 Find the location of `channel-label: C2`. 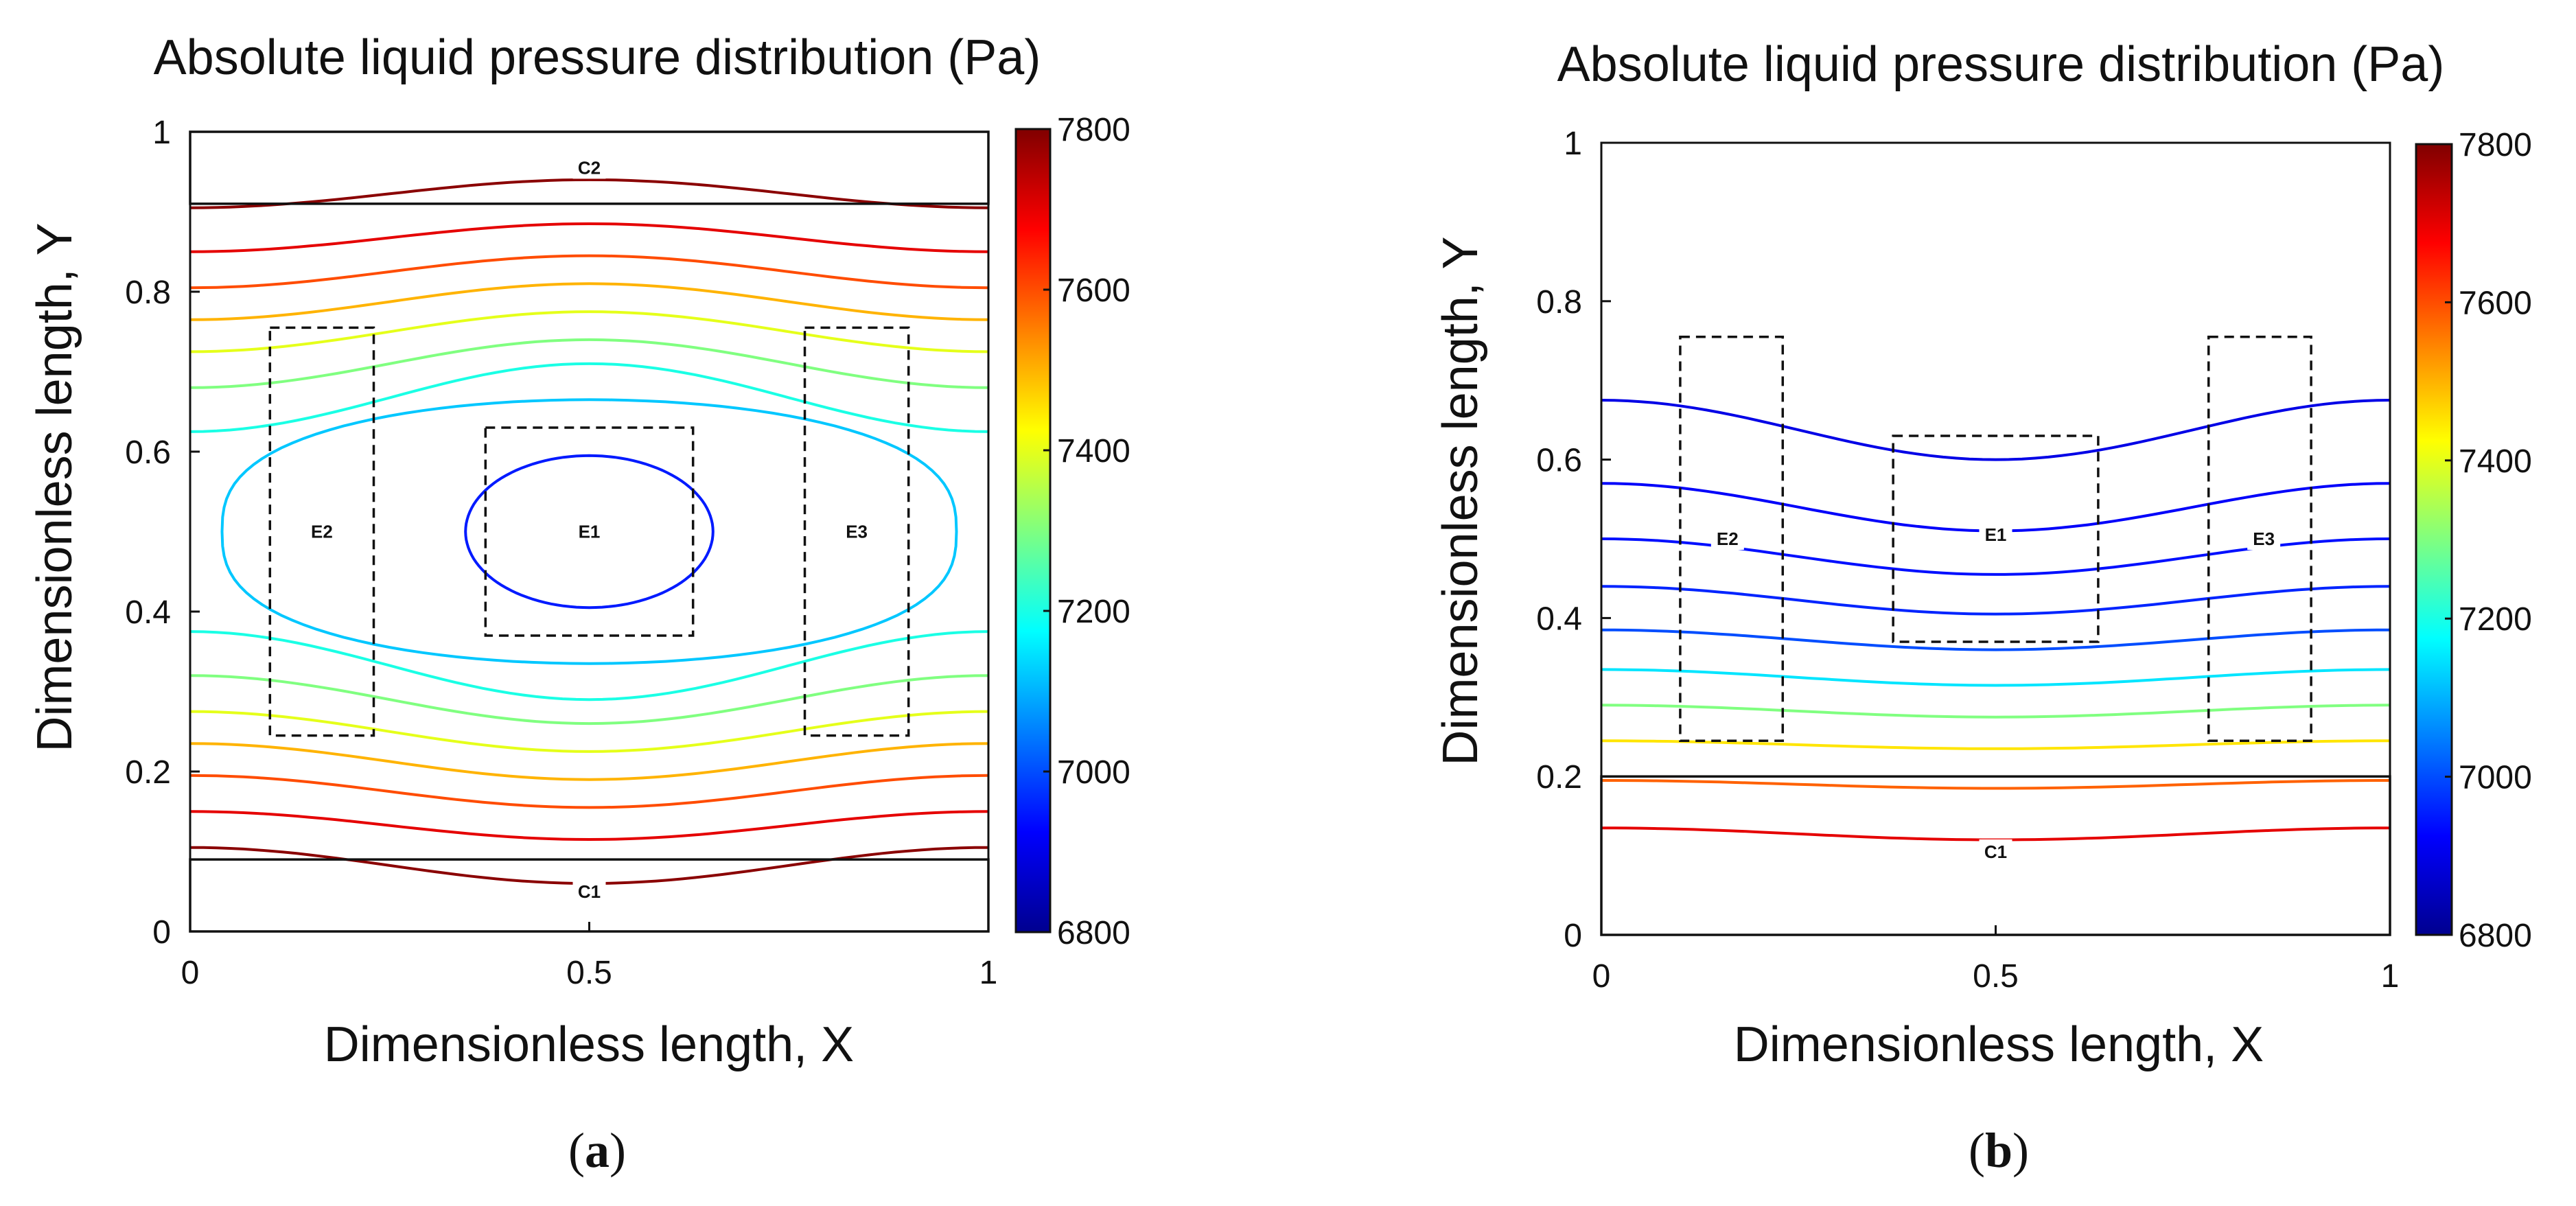

channel-label: C2 is located at coordinates (589, 167).